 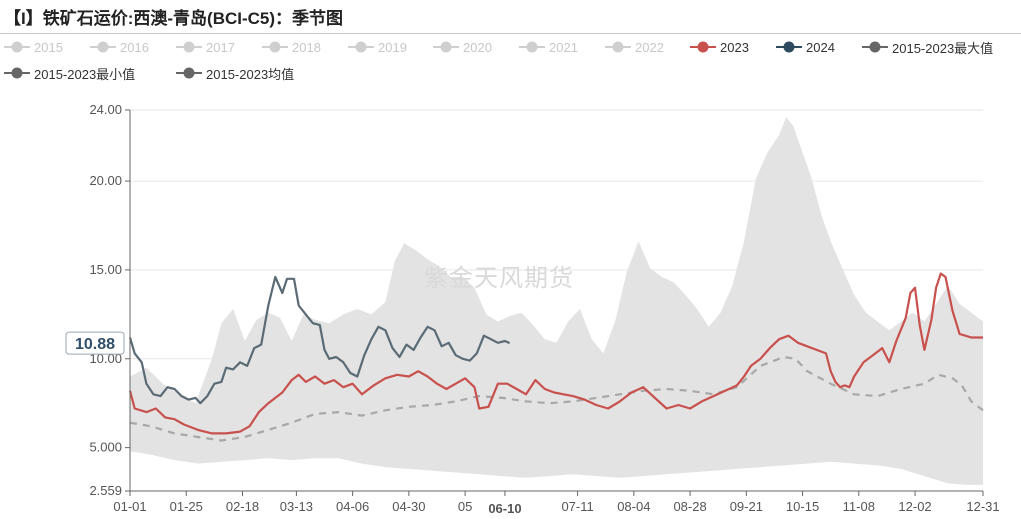 What do you see at coordinates (465, 506) in the screenshot?
I see `x-tick-label: 05` at bounding box center [465, 506].